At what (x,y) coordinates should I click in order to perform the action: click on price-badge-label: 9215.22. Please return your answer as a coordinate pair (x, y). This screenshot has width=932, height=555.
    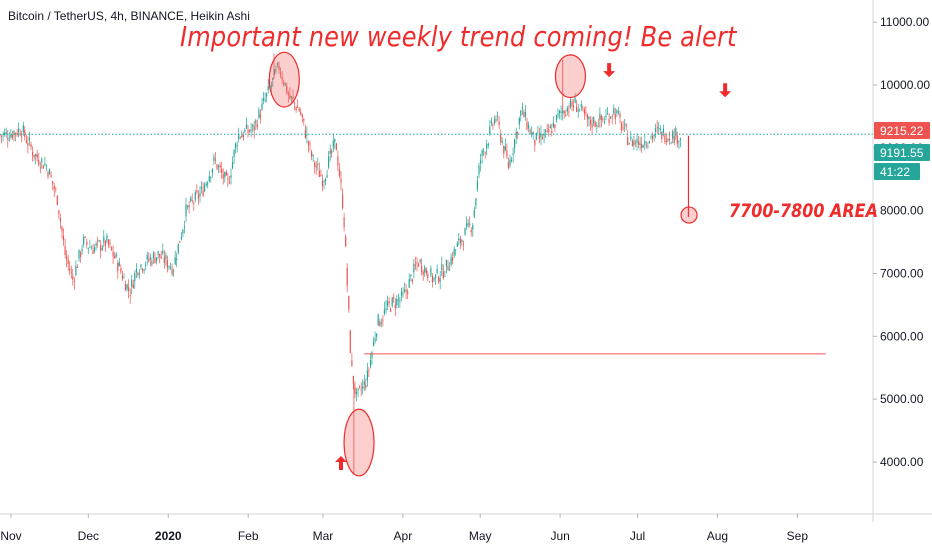
    Looking at the image, I should click on (902, 131).